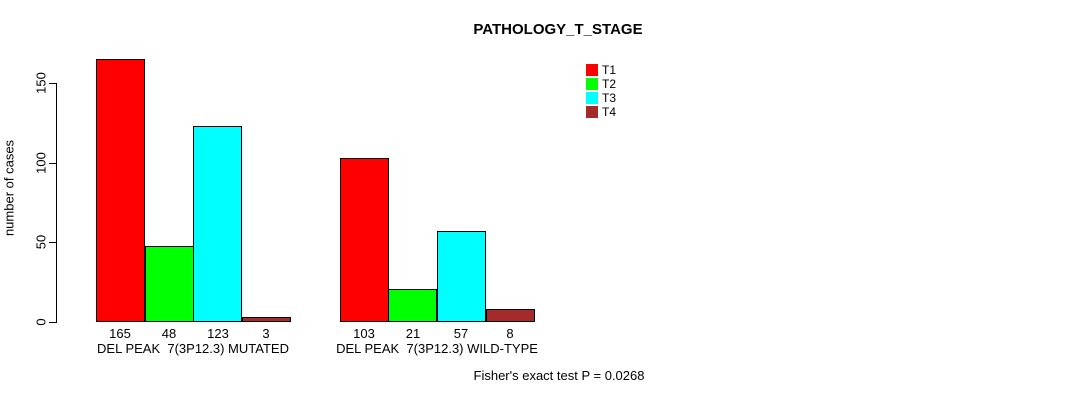 This screenshot has height=400, width=1090. I want to click on legend: T1 T2 T3 T4, so click(601, 91).